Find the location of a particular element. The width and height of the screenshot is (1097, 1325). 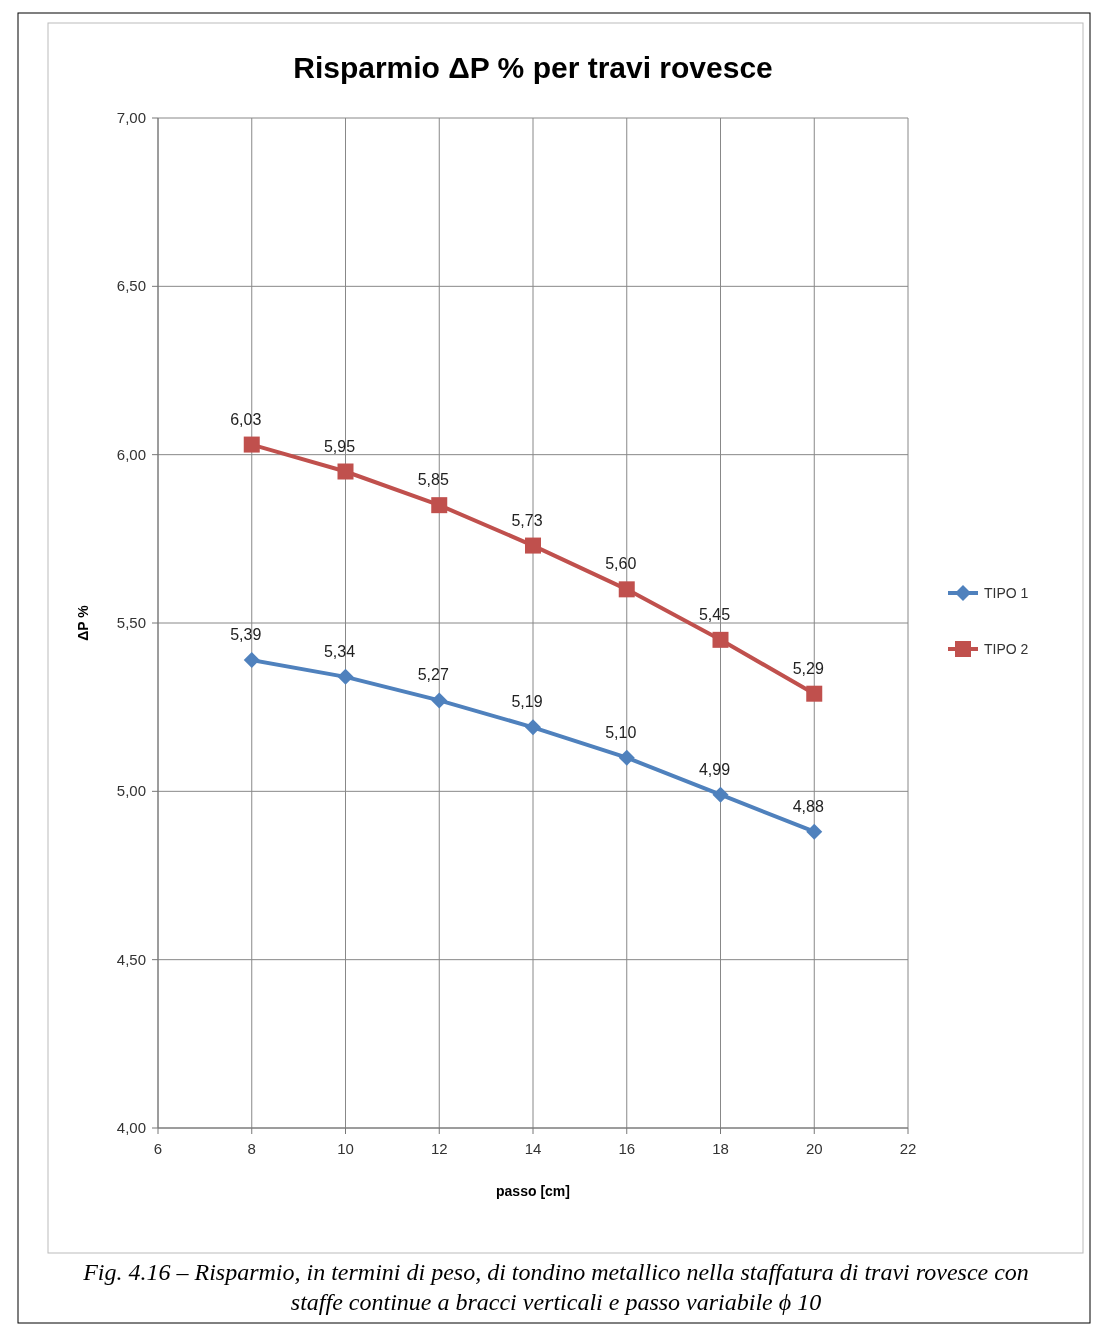

x-tick-label: 16 is located at coordinates (627, 1148).